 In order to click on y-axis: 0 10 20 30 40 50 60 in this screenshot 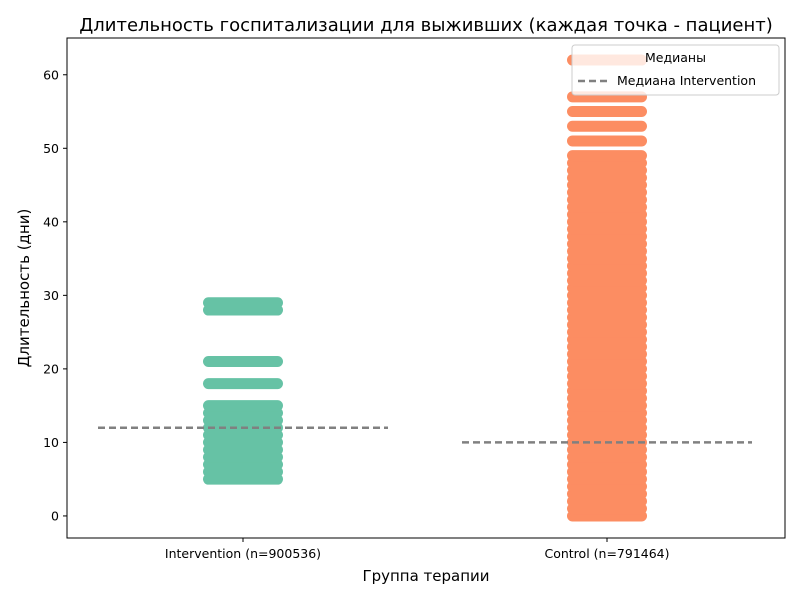, I will do `click(55, 295)`.